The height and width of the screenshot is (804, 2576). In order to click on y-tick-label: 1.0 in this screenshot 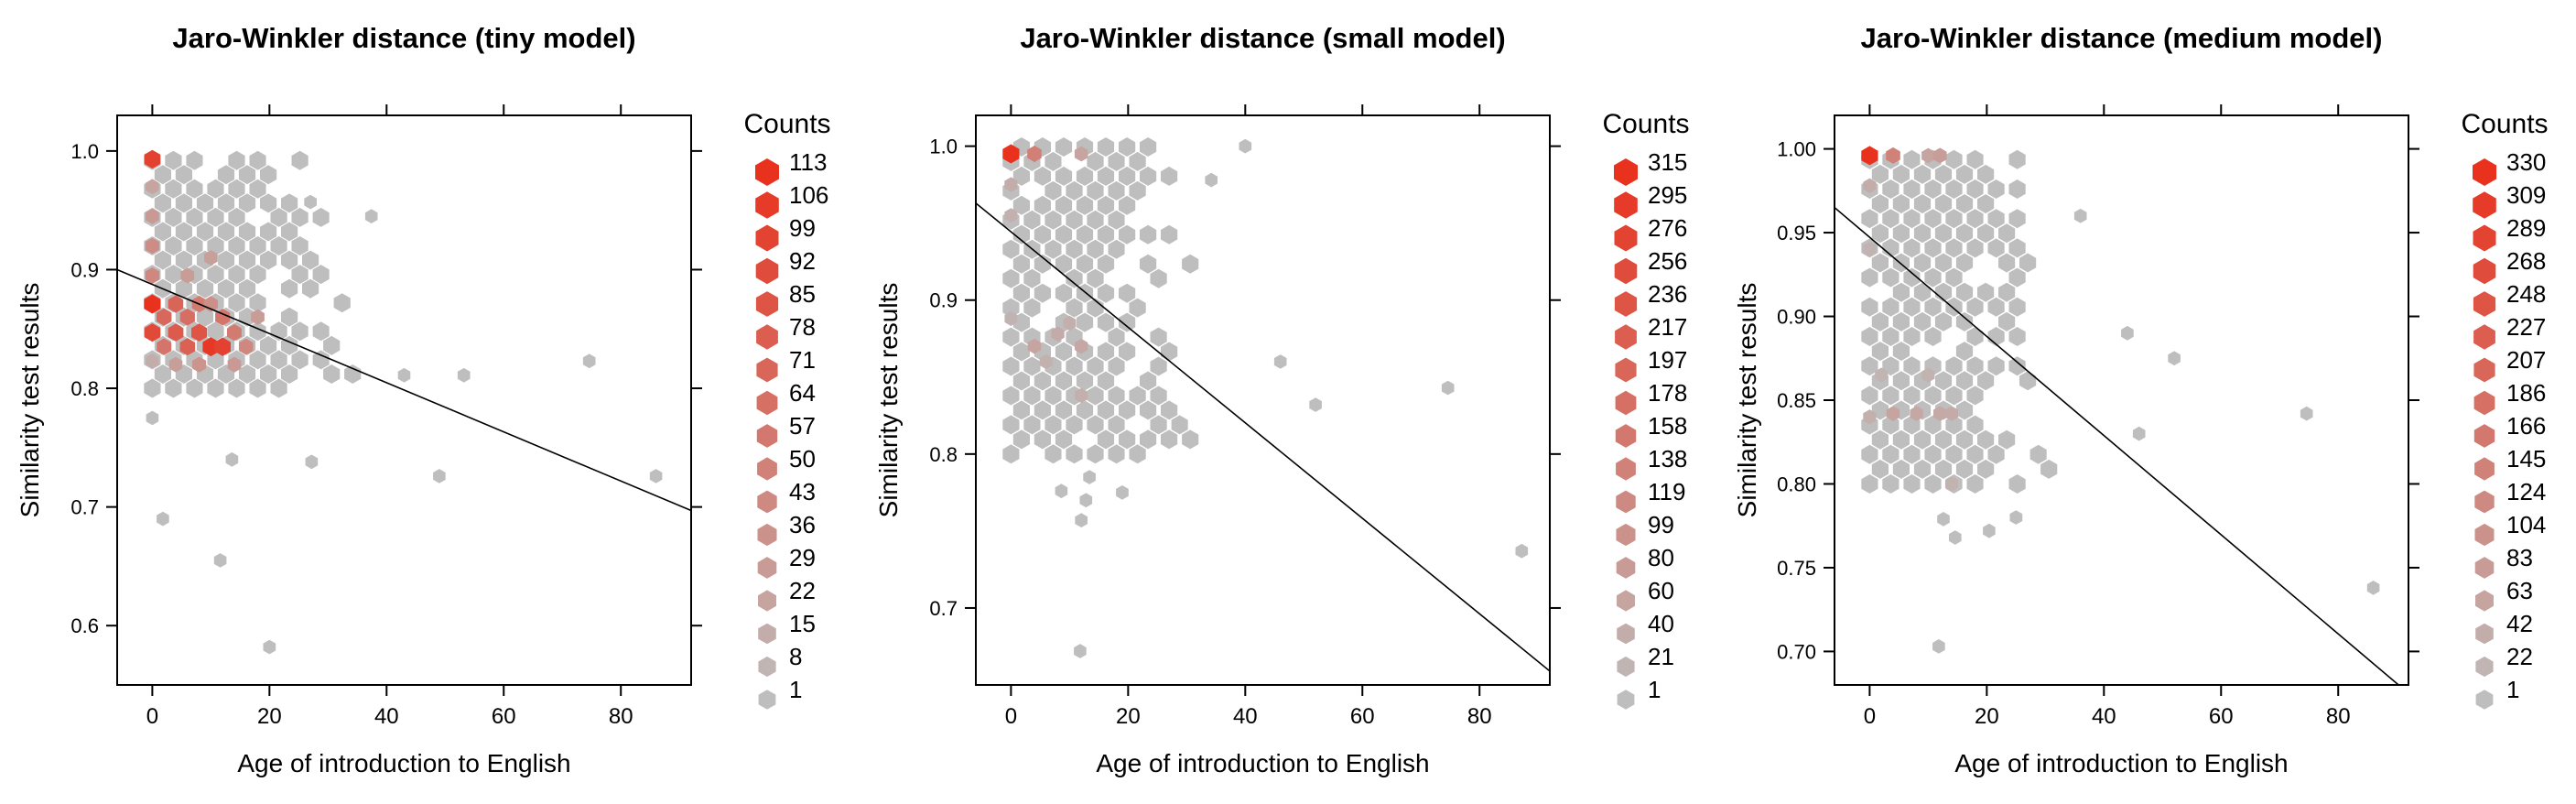, I will do `click(85, 152)`.